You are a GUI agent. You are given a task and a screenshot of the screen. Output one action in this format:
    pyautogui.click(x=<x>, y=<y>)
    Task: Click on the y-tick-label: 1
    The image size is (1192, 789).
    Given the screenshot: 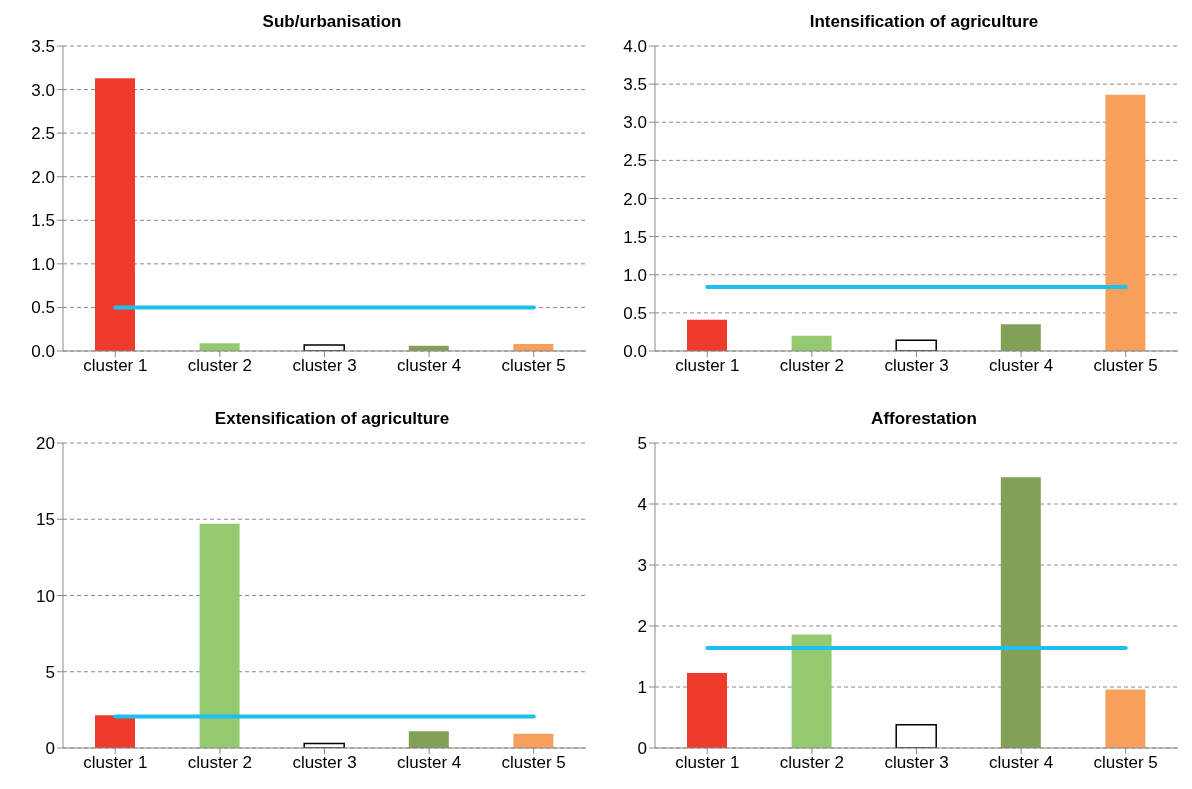 What is the action you would take?
    pyautogui.click(x=642, y=688)
    